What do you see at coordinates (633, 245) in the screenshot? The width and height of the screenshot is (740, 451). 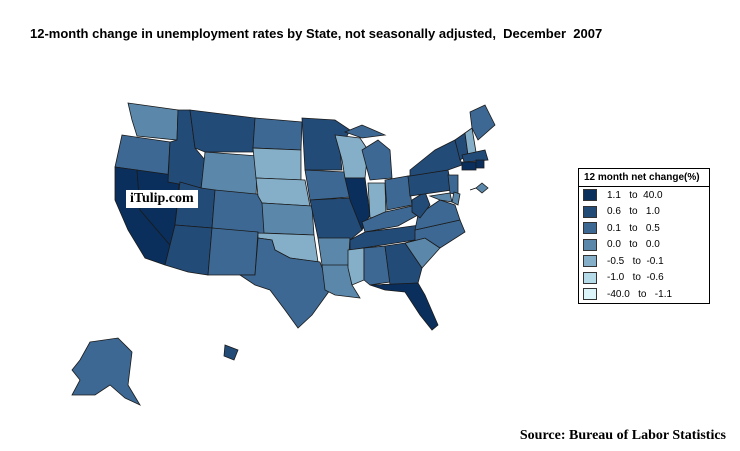 I see `legend-range: 0.0 to 0.0` at bounding box center [633, 245].